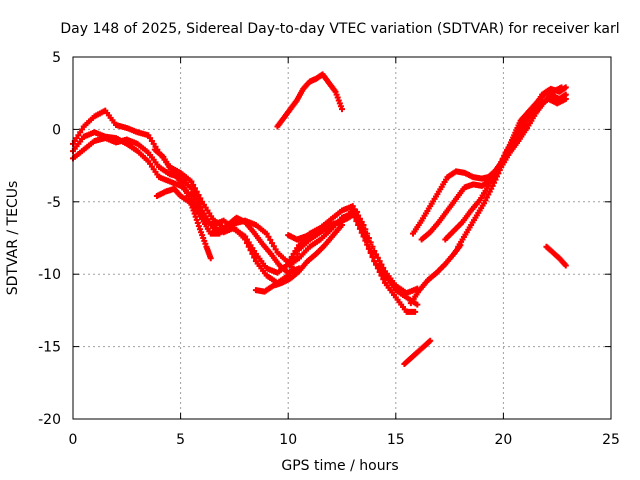  What do you see at coordinates (13, 238) in the screenshot?
I see `y-axis-label: SDTVAR / TECUs` at bounding box center [13, 238].